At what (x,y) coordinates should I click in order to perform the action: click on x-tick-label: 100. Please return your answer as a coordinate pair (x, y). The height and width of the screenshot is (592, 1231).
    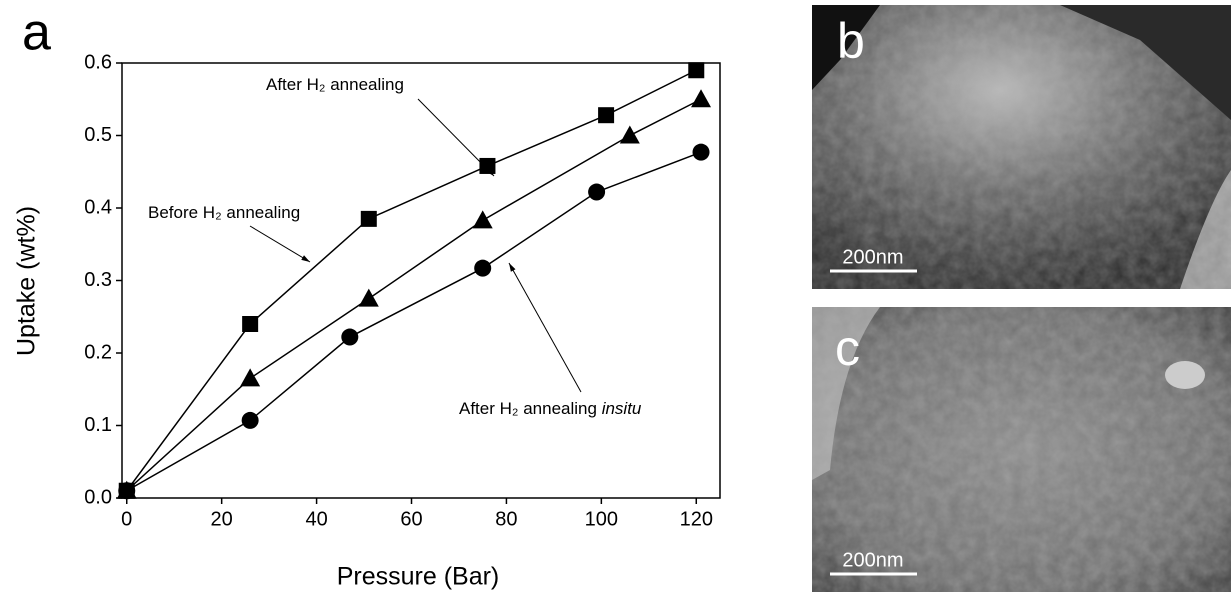
    Looking at the image, I should click on (601, 519).